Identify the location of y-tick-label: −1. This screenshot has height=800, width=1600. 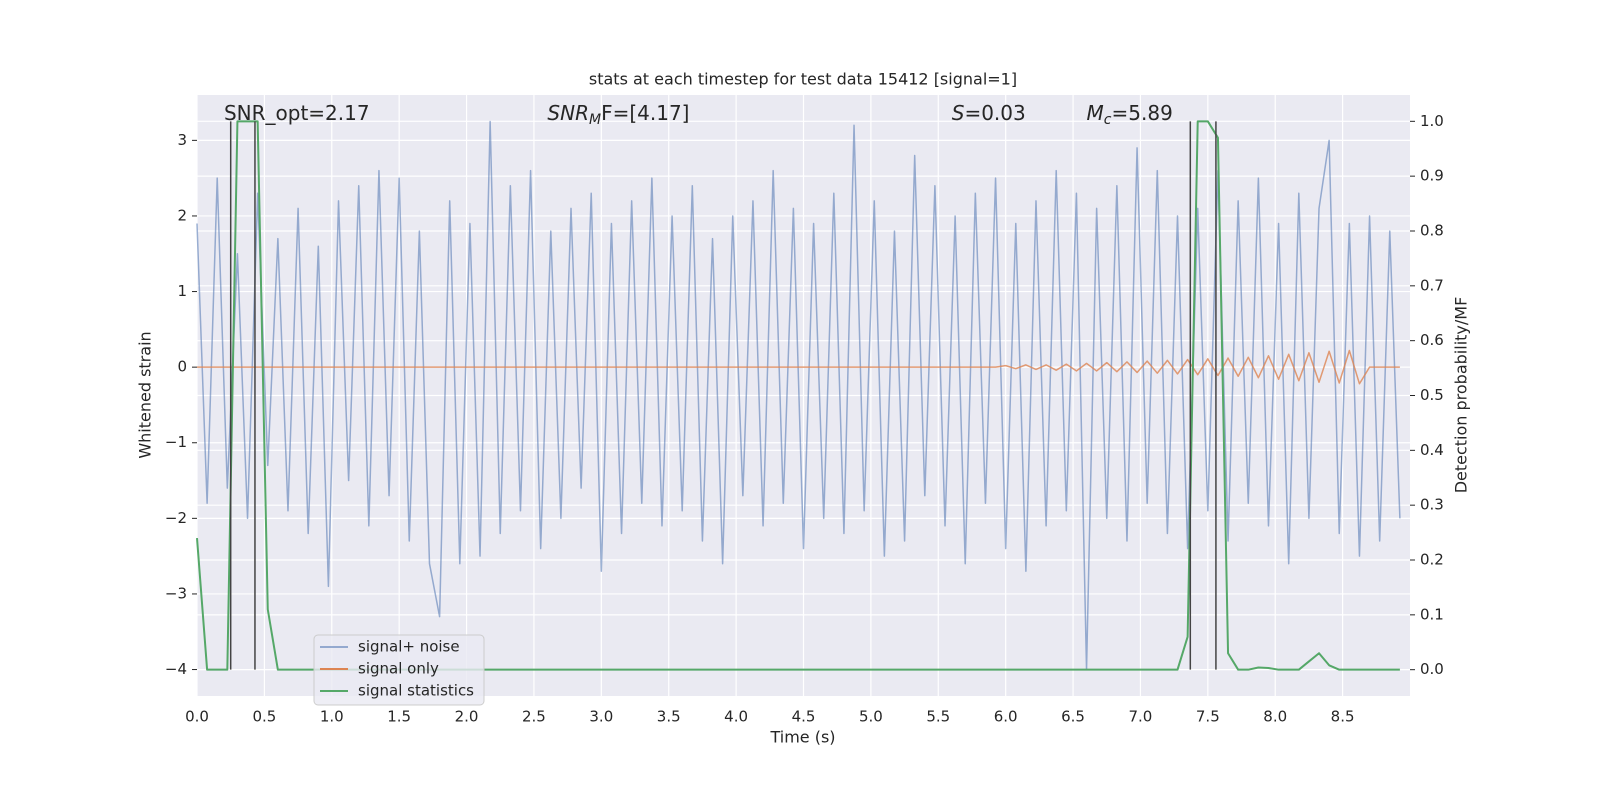
(176, 442).